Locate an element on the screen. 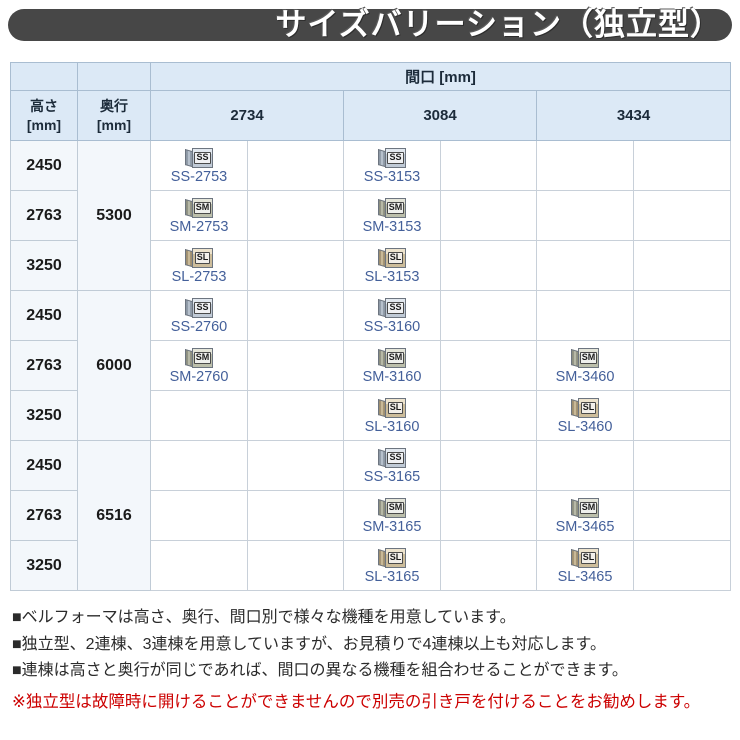 Image resolution: width=740 pixels, height=740 pixels. title-bar: サイズバリーション（独立型） is located at coordinates (370, 25).